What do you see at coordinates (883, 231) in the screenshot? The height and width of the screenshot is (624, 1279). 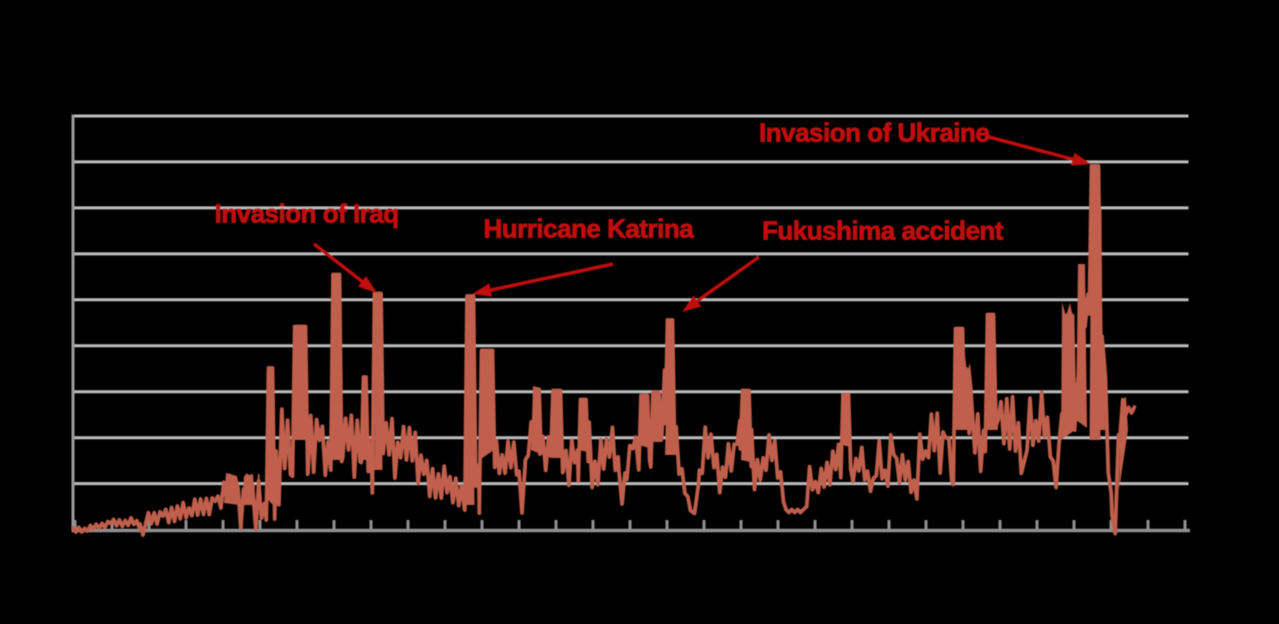 I see `svg-text: Fukushima accident` at bounding box center [883, 231].